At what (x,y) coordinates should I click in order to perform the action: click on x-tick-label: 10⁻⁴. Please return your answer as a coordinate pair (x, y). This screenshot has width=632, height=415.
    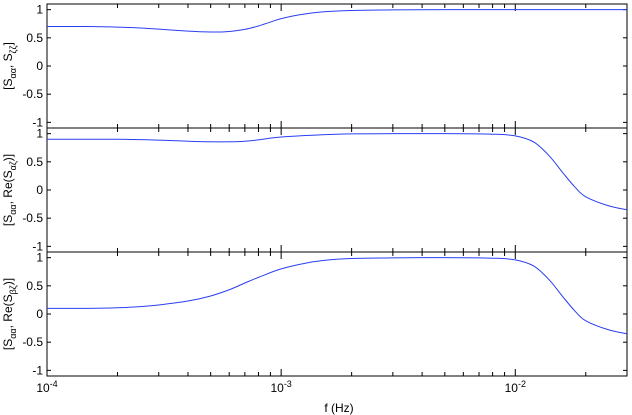
    Looking at the image, I should click on (46, 387).